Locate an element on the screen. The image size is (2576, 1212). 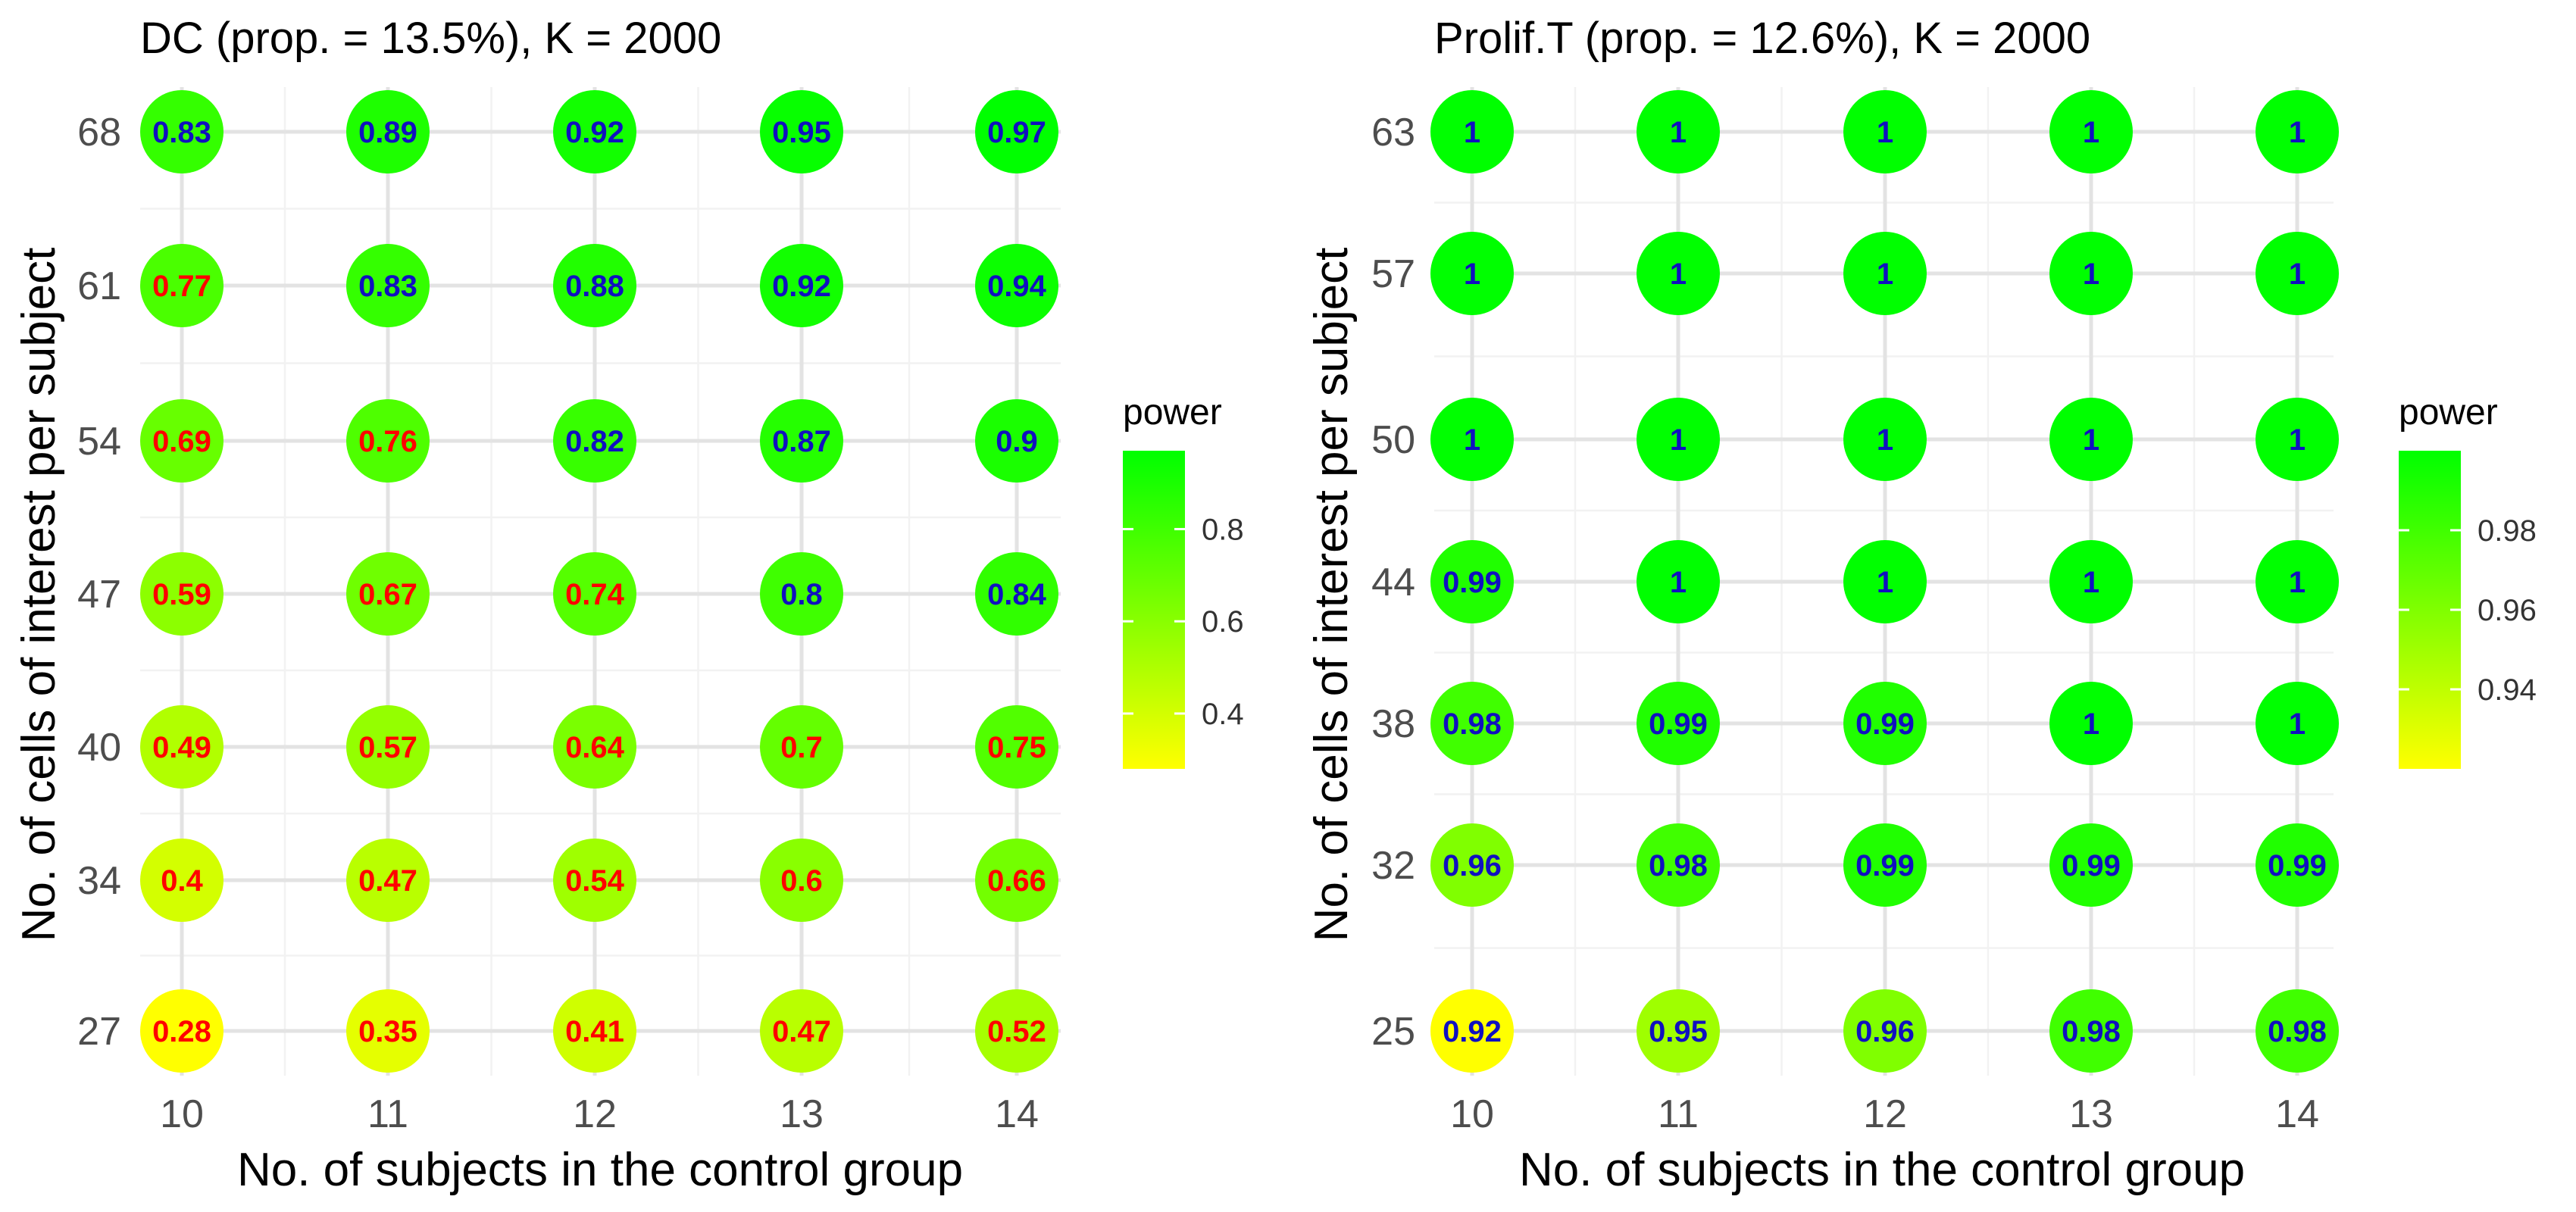
x-tick-label: 10 is located at coordinates (182, 1114).